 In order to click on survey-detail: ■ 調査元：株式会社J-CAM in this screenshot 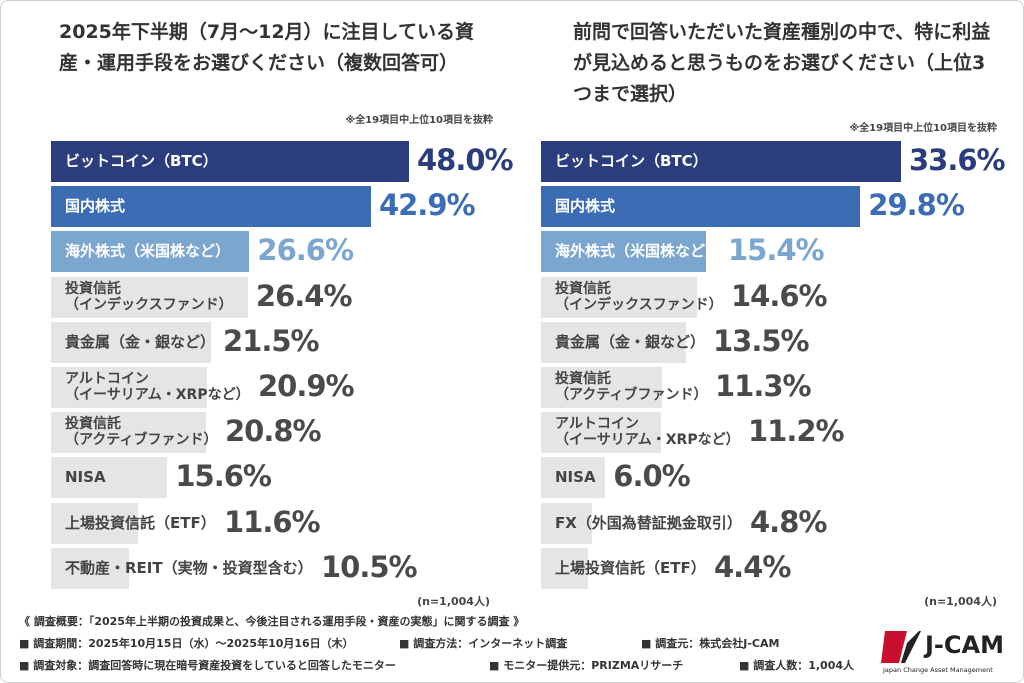, I will do `click(710, 643)`.